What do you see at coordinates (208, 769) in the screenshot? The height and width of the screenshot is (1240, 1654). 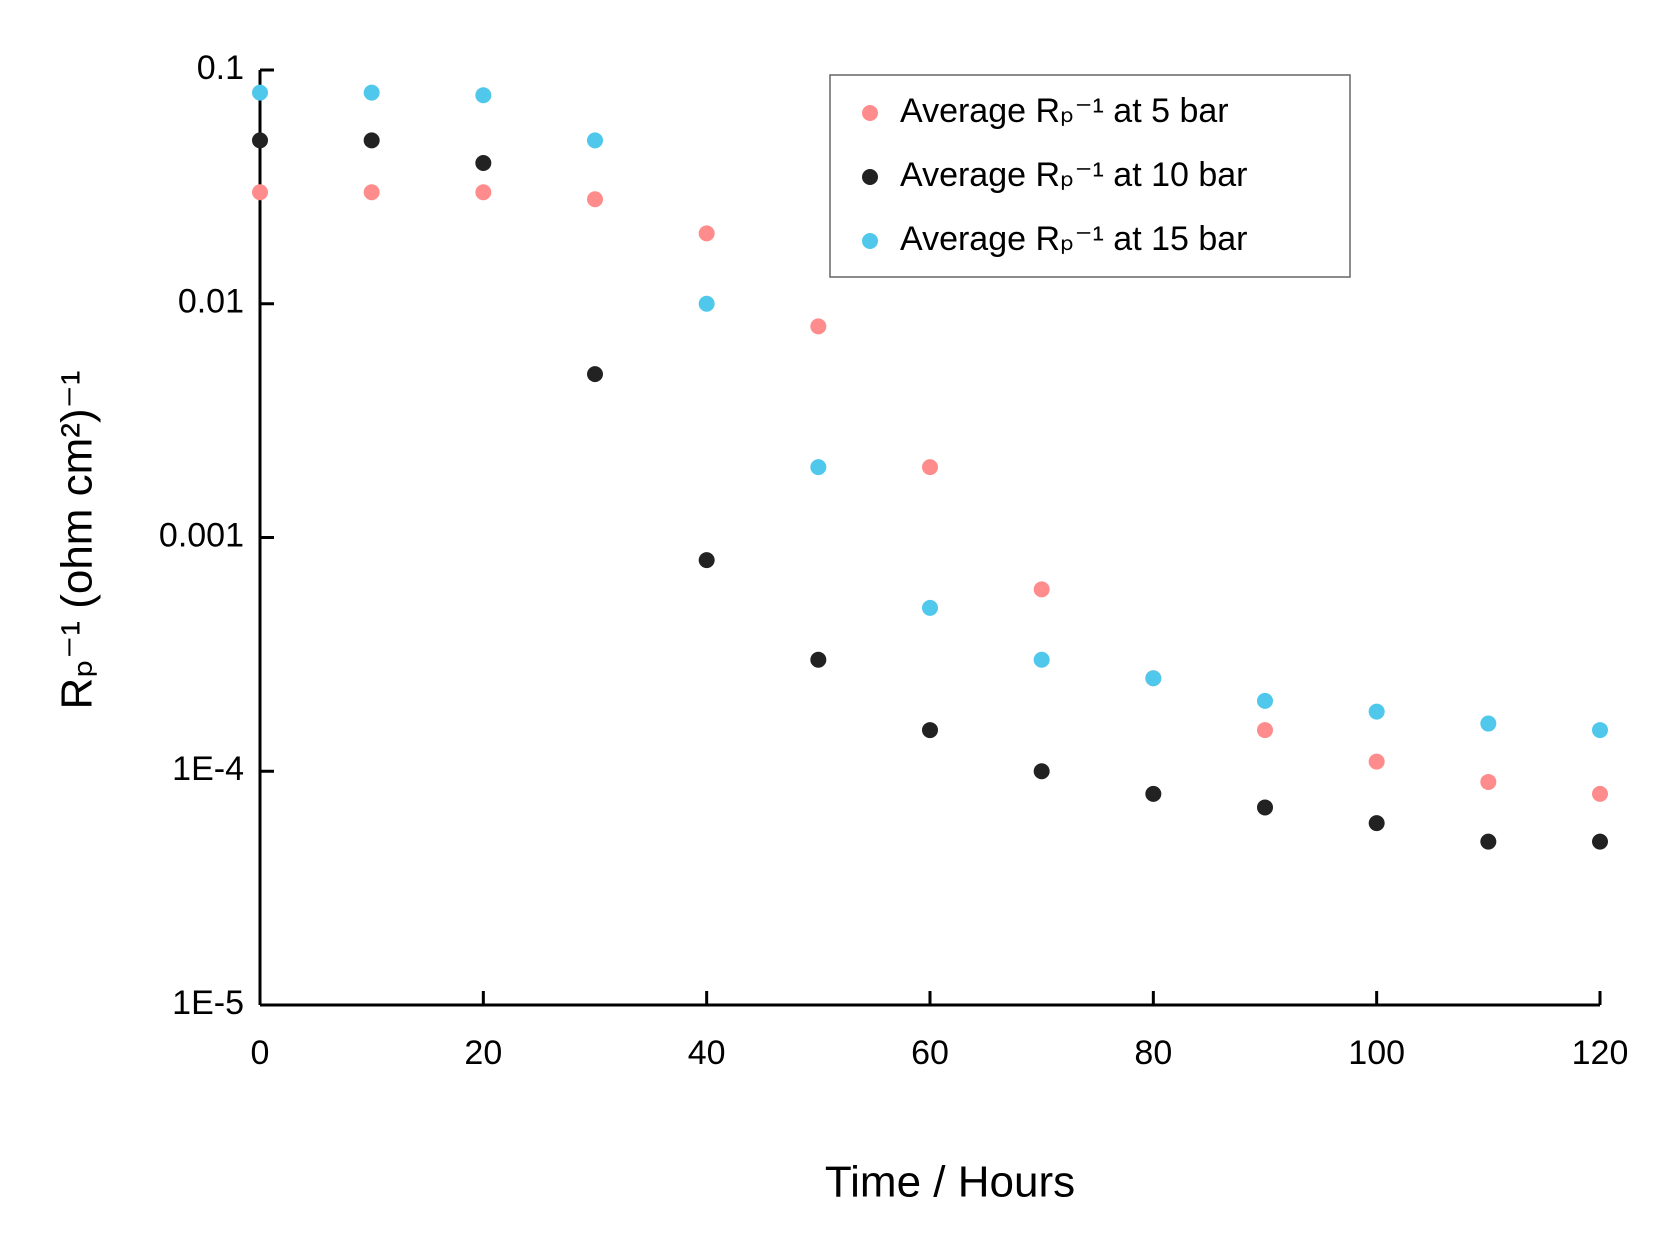 I see `y-tick-label: 1E-4` at bounding box center [208, 769].